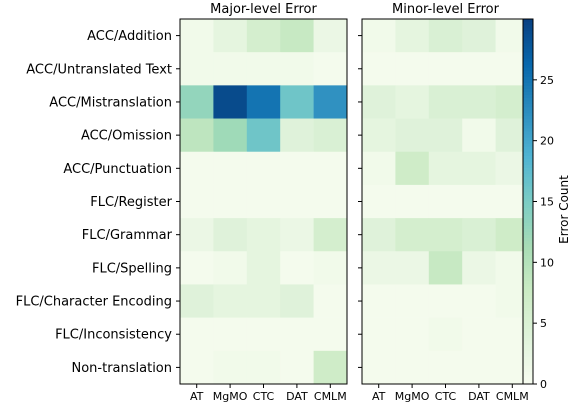 The image size is (572, 409). Describe the element at coordinates (547, 80) in the screenshot. I see `colorbar-tick-label: 25` at that location.